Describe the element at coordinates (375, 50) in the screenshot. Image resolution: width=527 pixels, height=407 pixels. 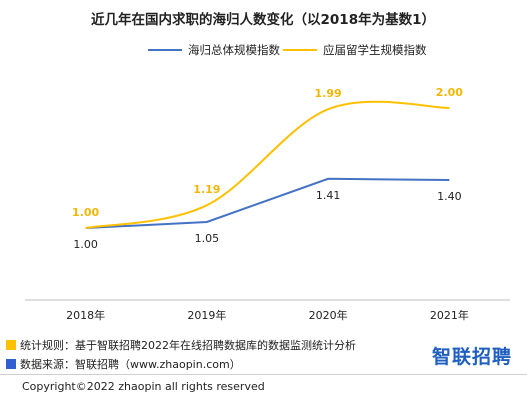
I see `legend-entry-1: 应届留学生规模指数` at that location.